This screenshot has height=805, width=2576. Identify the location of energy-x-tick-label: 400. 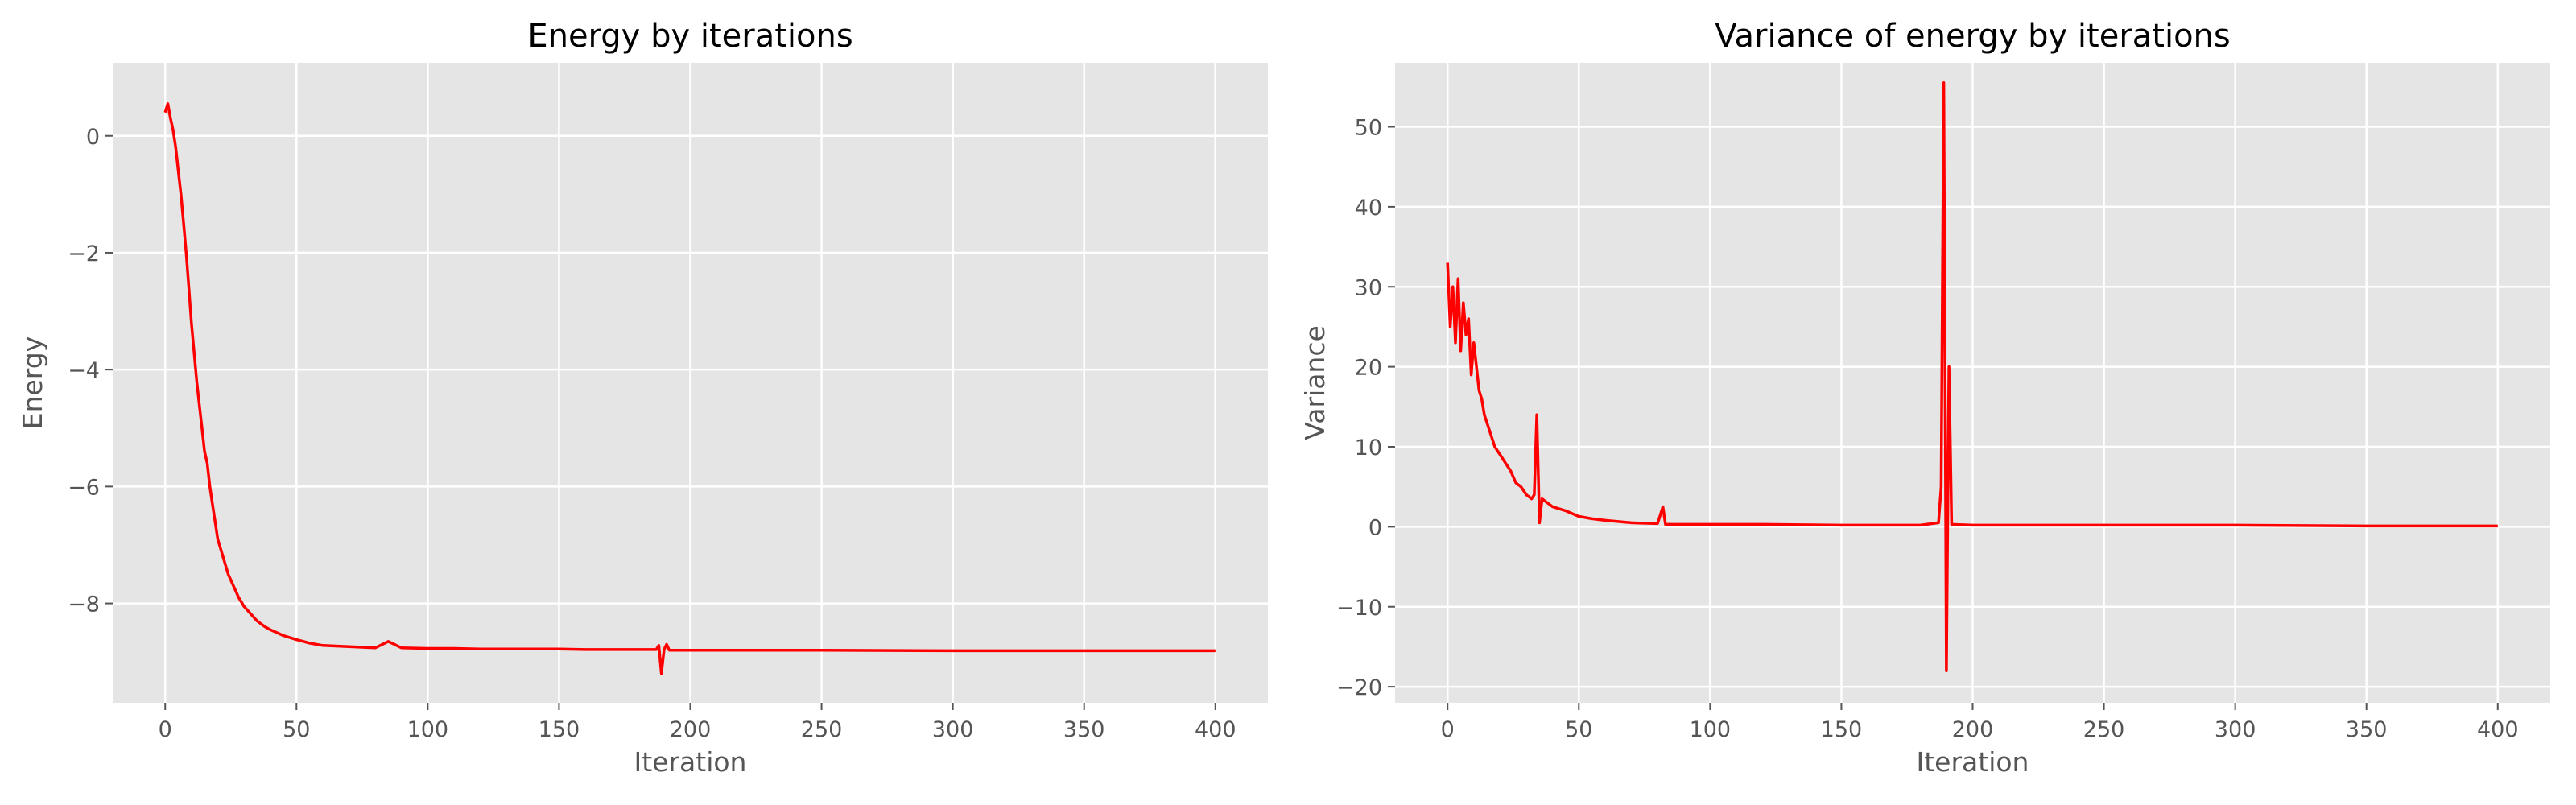
(1215, 729).